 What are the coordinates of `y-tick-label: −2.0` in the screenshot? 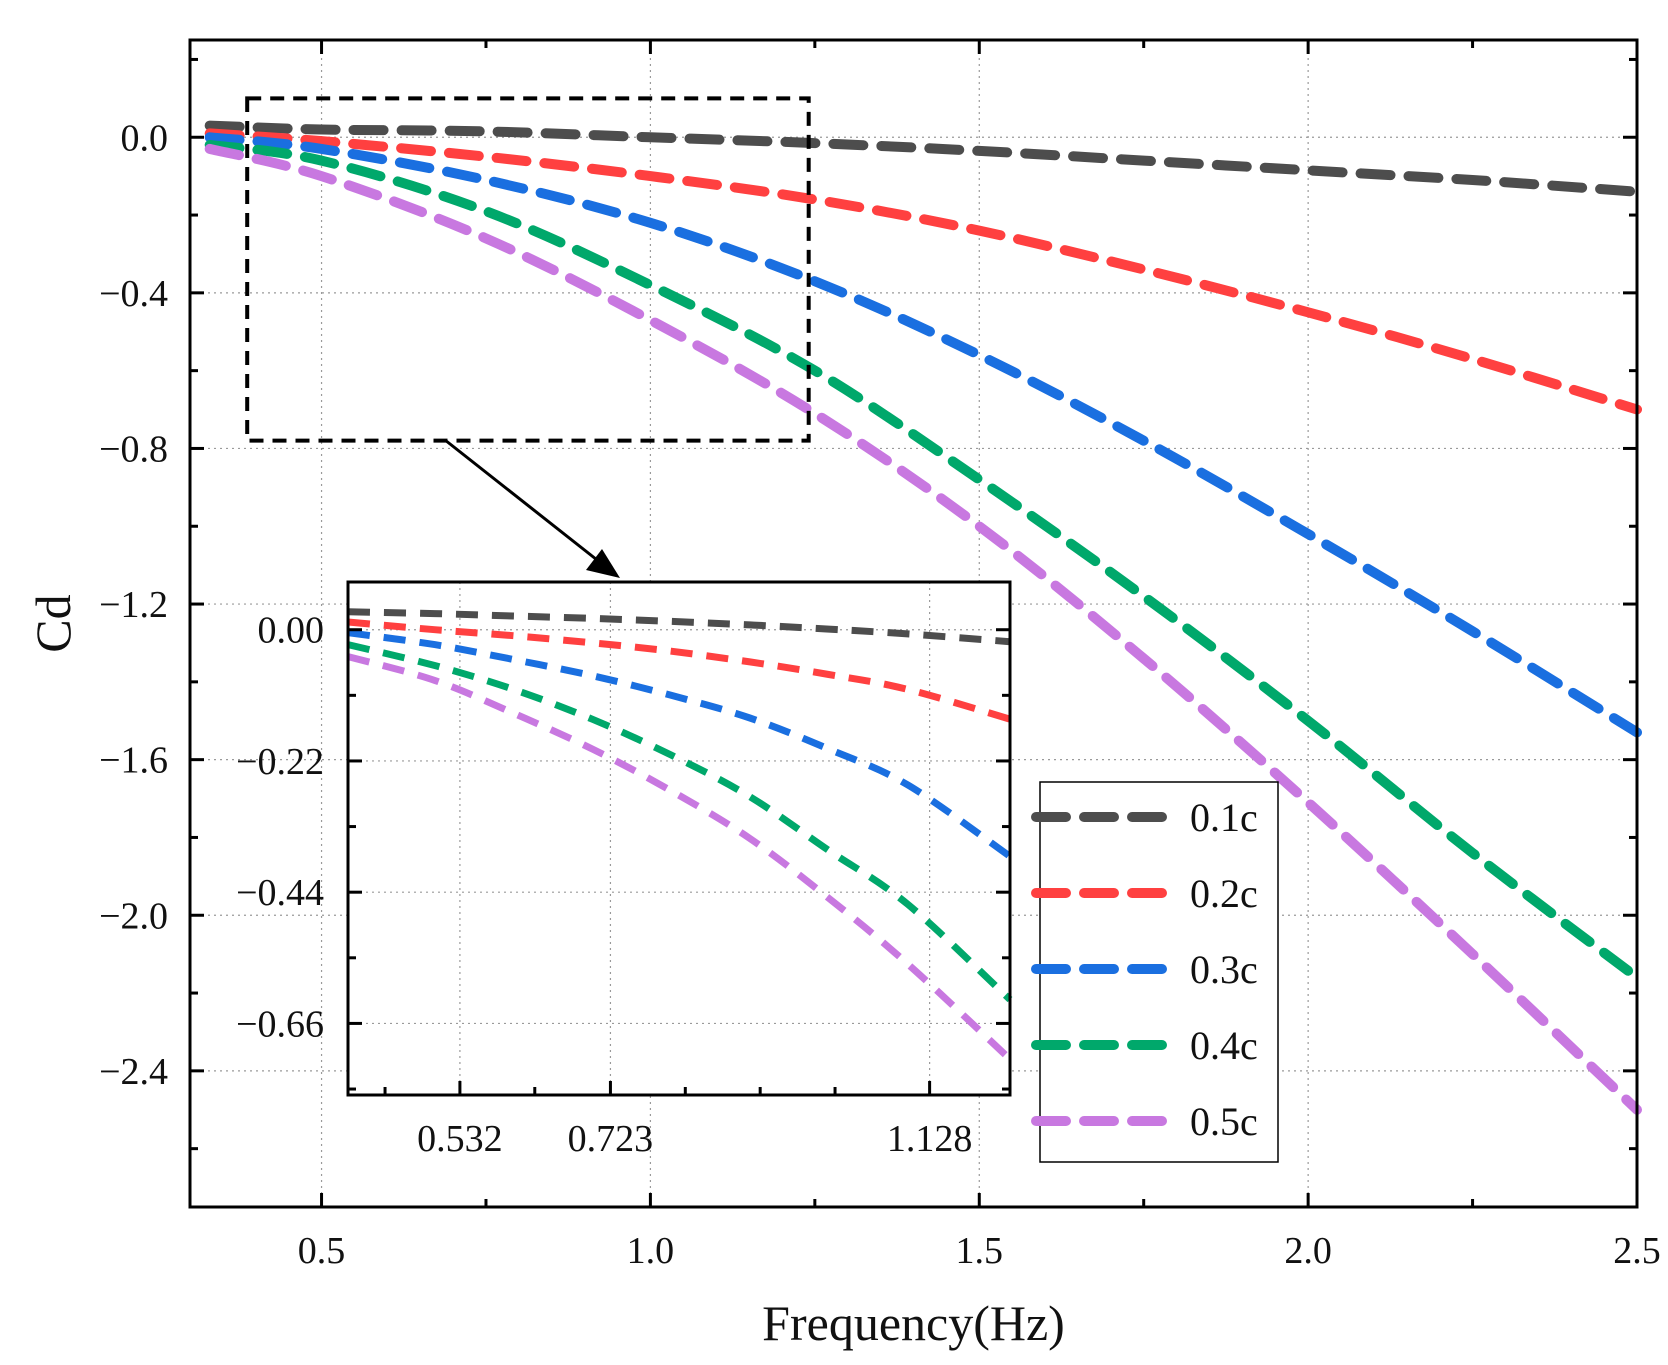 It's located at (133, 916).